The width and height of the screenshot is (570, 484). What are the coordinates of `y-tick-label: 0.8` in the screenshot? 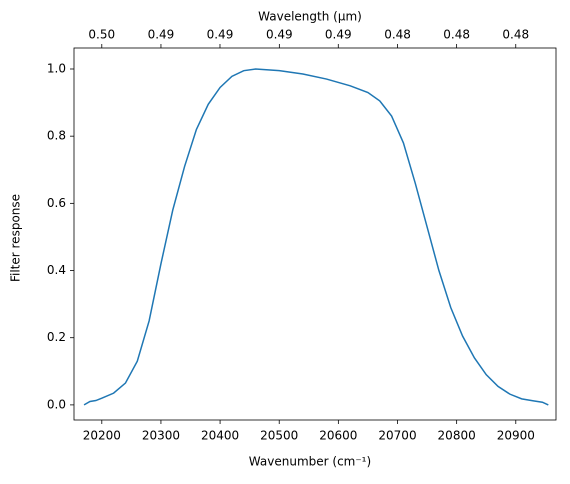 It's located at (56, 136).